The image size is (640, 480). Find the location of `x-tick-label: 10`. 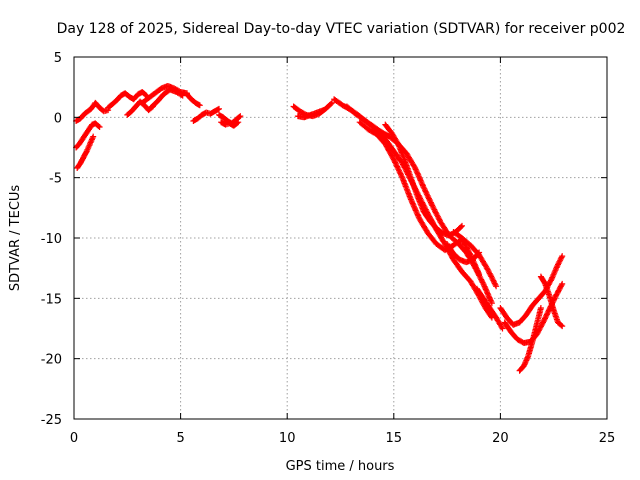

x-tick-label: 10 is located at coordinates (287, 438).